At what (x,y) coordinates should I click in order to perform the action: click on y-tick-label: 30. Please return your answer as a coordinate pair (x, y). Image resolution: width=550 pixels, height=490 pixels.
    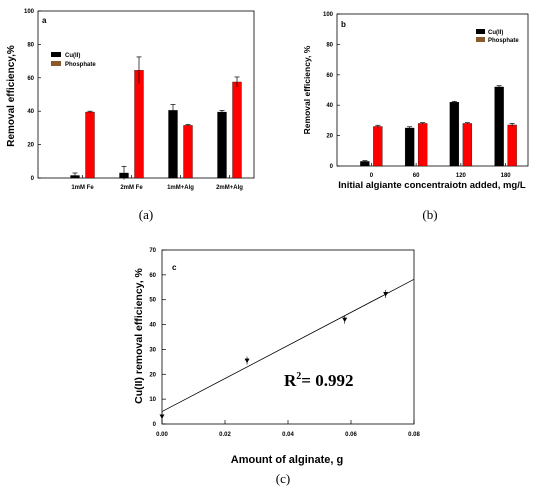
    Looking at the image, I should click on (152, 350).